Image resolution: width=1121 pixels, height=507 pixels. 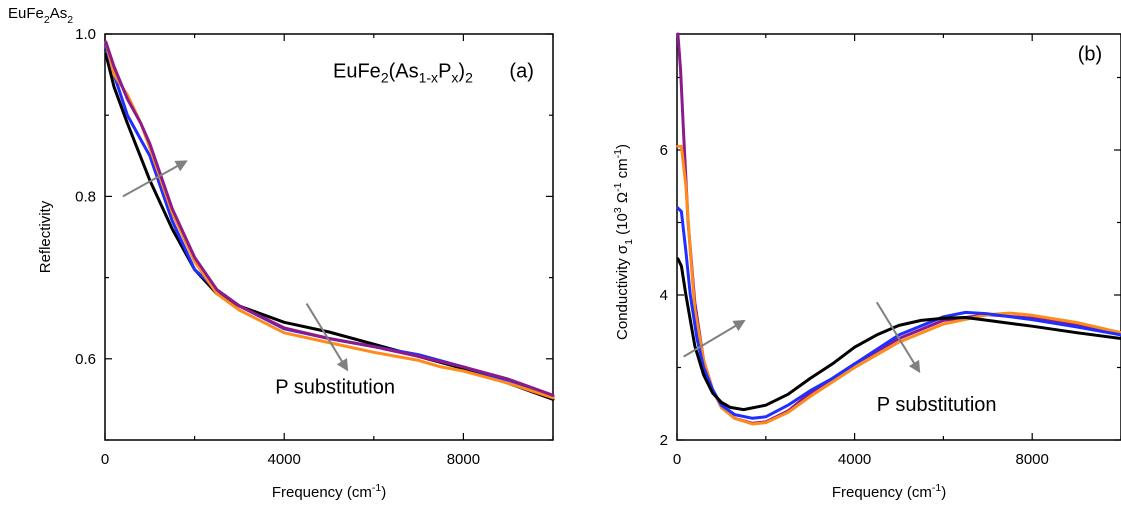 What do you see at coordinates (521, 72) in the screenshot?
I see `panel-label-a: (a)` at bounding box center [521, 72].